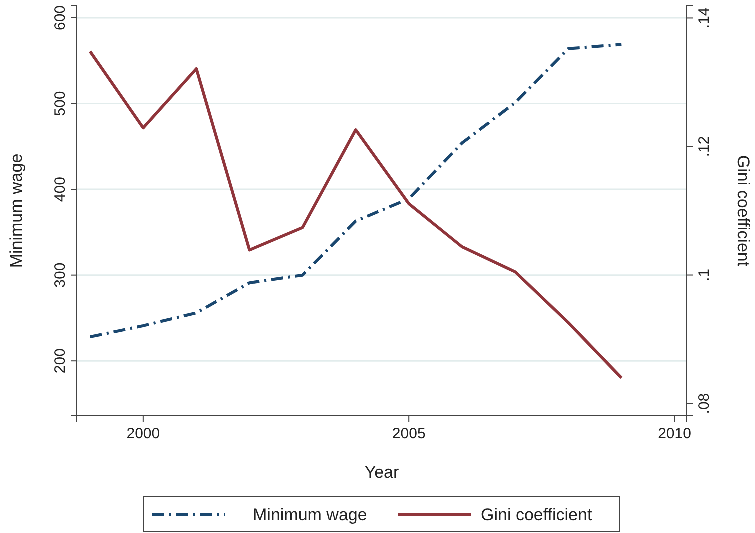 This screenshot has height=533, width=755. I want to click on x-tick-label: 2010, so click(675, 434).